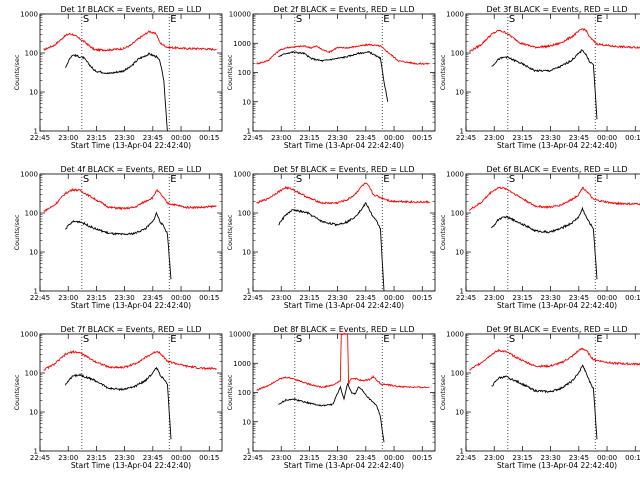 Image resolution: width=640 pixels, height=480 pixels. Describe the element at coordinates (556, 329) in the screenshot. I see `panel-title: Det 9f BLACK = Events, RED = LLD` at that location.